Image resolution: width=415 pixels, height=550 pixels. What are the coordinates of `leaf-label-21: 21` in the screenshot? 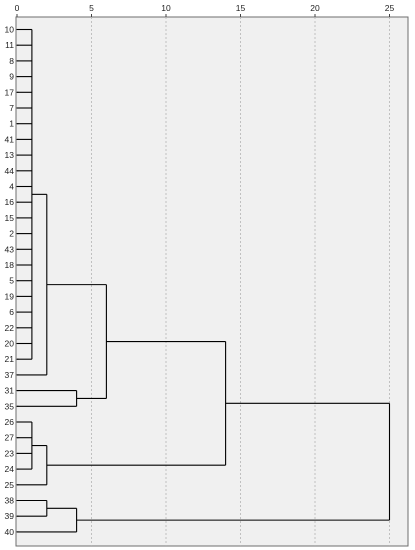 It's located at (10, 359).